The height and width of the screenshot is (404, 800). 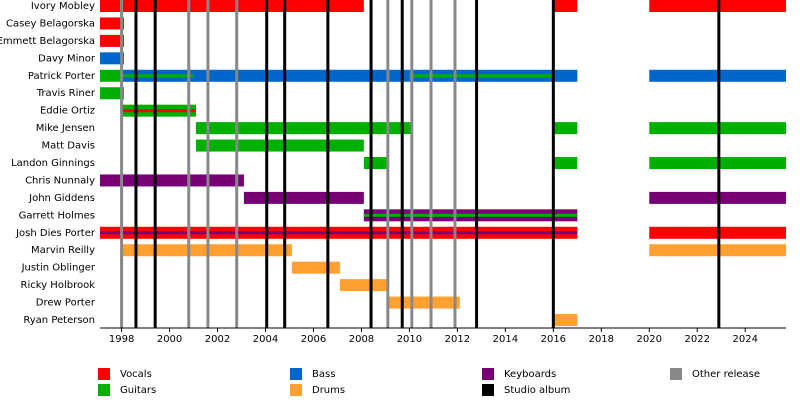 I want to click on x-tick-label: 2004, so click(x=265, y=339).